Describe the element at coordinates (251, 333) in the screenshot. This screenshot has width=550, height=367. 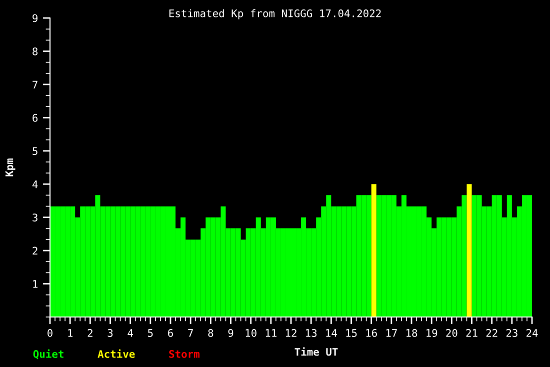
I see `x-tick-label: 10` at that location.